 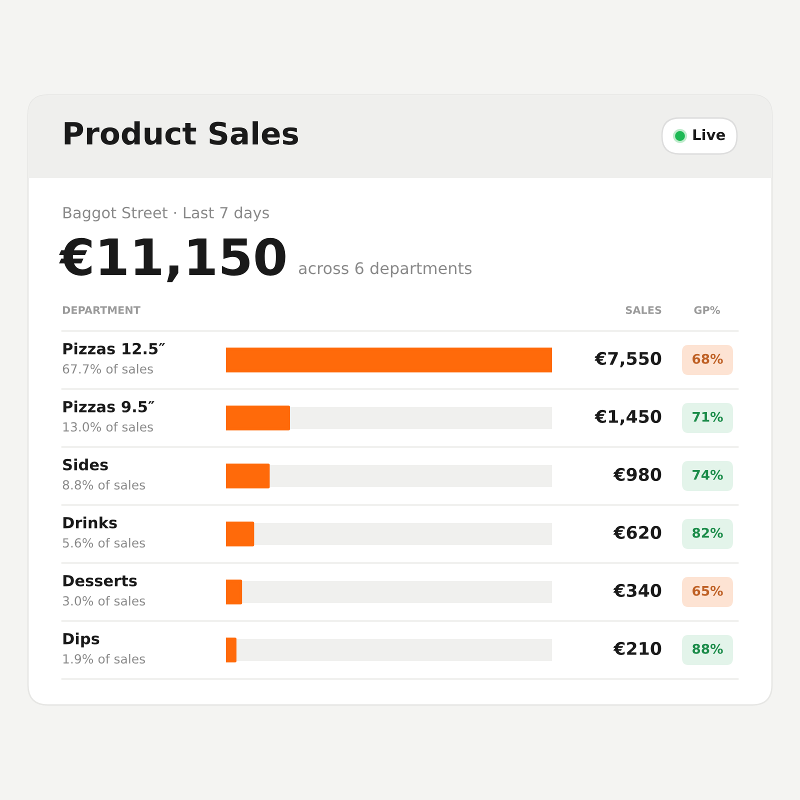 What do you see at coordinates (707, 417) in the screenshot?
I see `data-label: 71%` at bounding box center [707, 417].